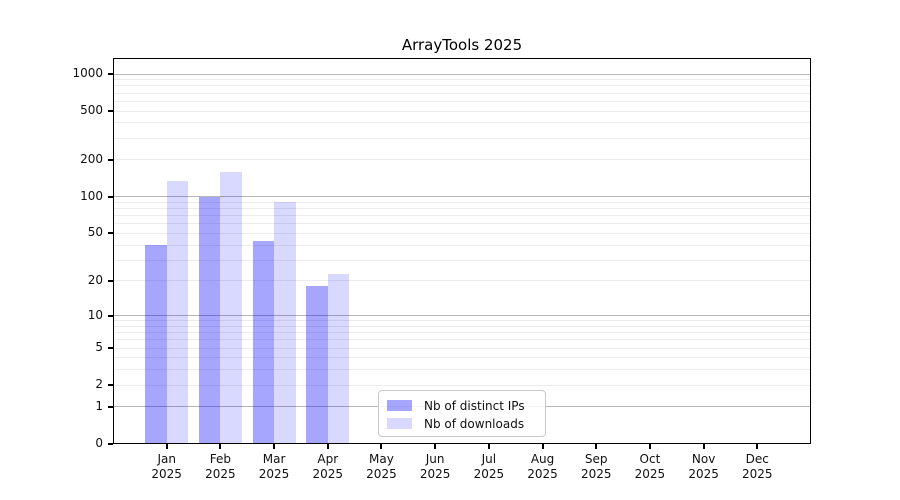  Describe the element at coordinates (99, 405) in the screenshot. I see `y-tick-label: 1` at that location.